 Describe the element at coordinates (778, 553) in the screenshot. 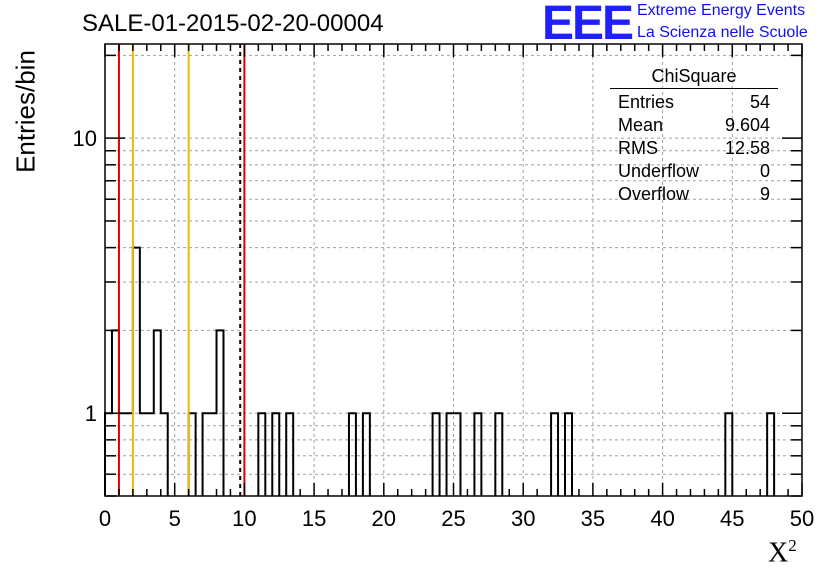

I see `x-axis-label-base: X` at that location.